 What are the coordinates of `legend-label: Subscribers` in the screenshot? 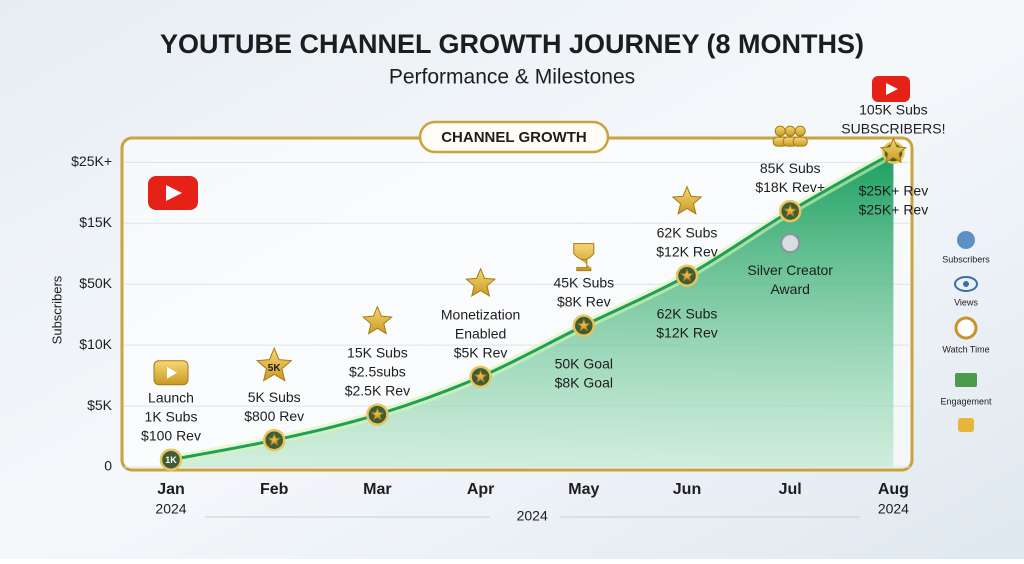 It's located at (966, 259).